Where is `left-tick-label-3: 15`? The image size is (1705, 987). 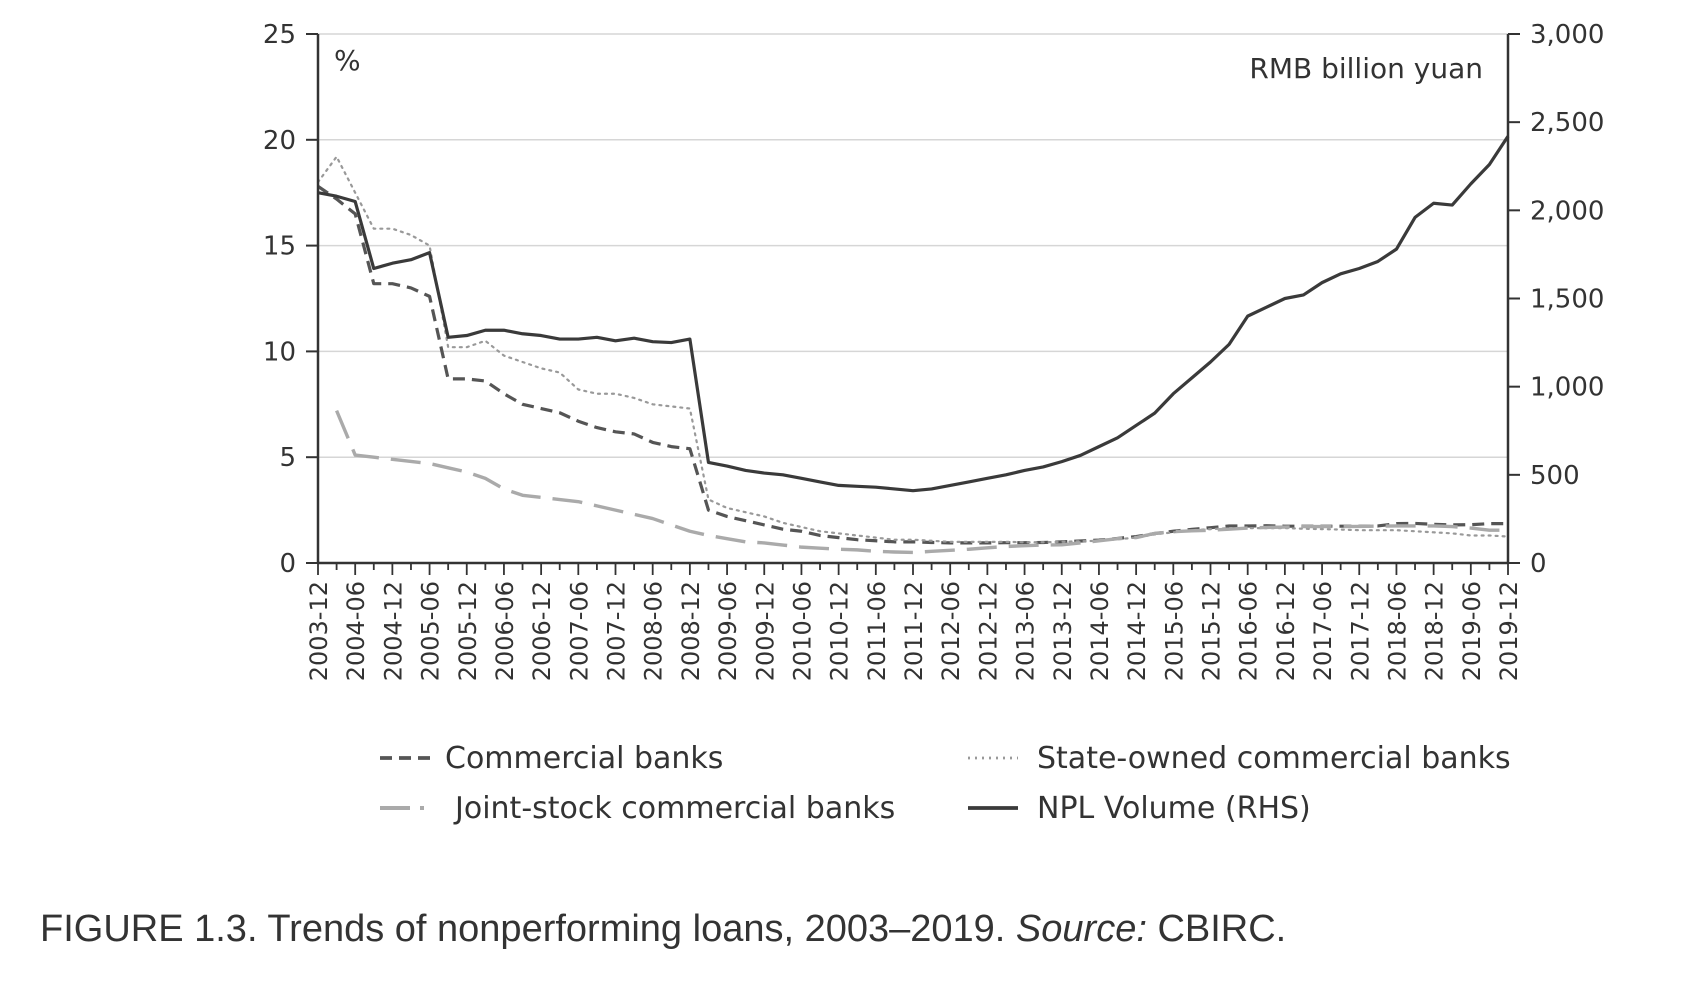
left-tick-label-3: 15 is located at coordinates (279, 247).